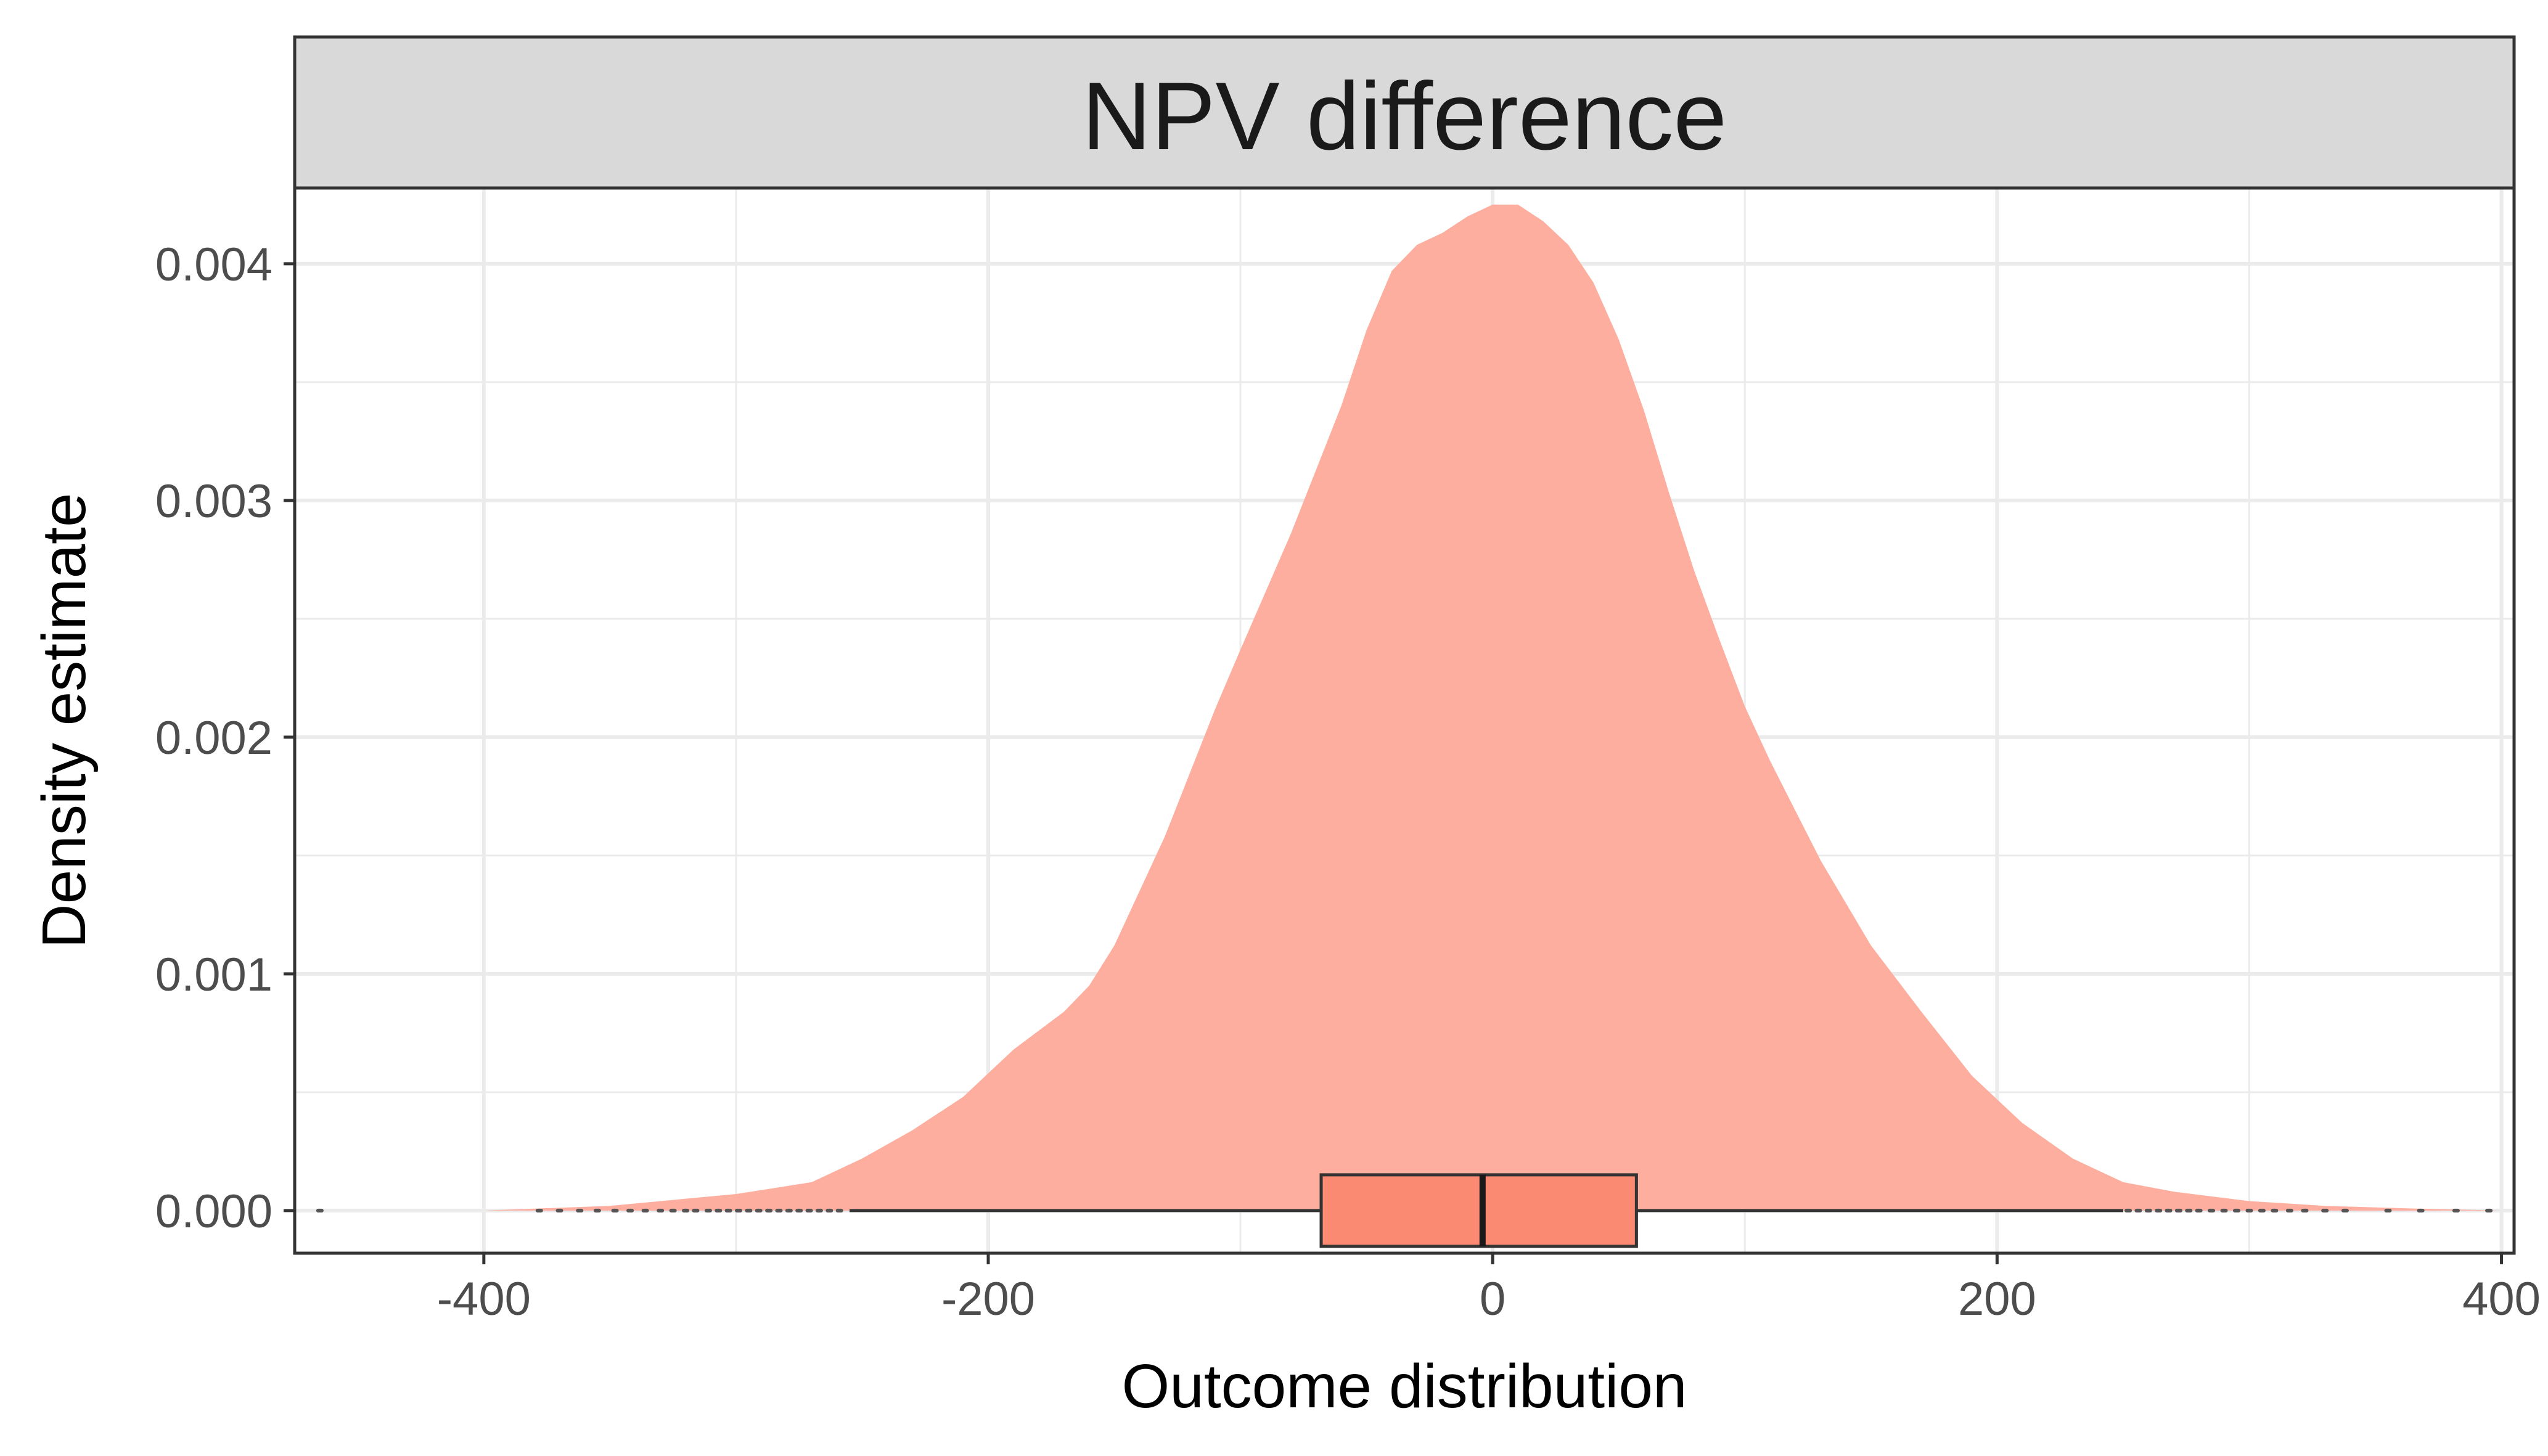 This screenshot has width=2548, height=1456. I want to click on chart-title: NPV difference, so click(1405, 116).